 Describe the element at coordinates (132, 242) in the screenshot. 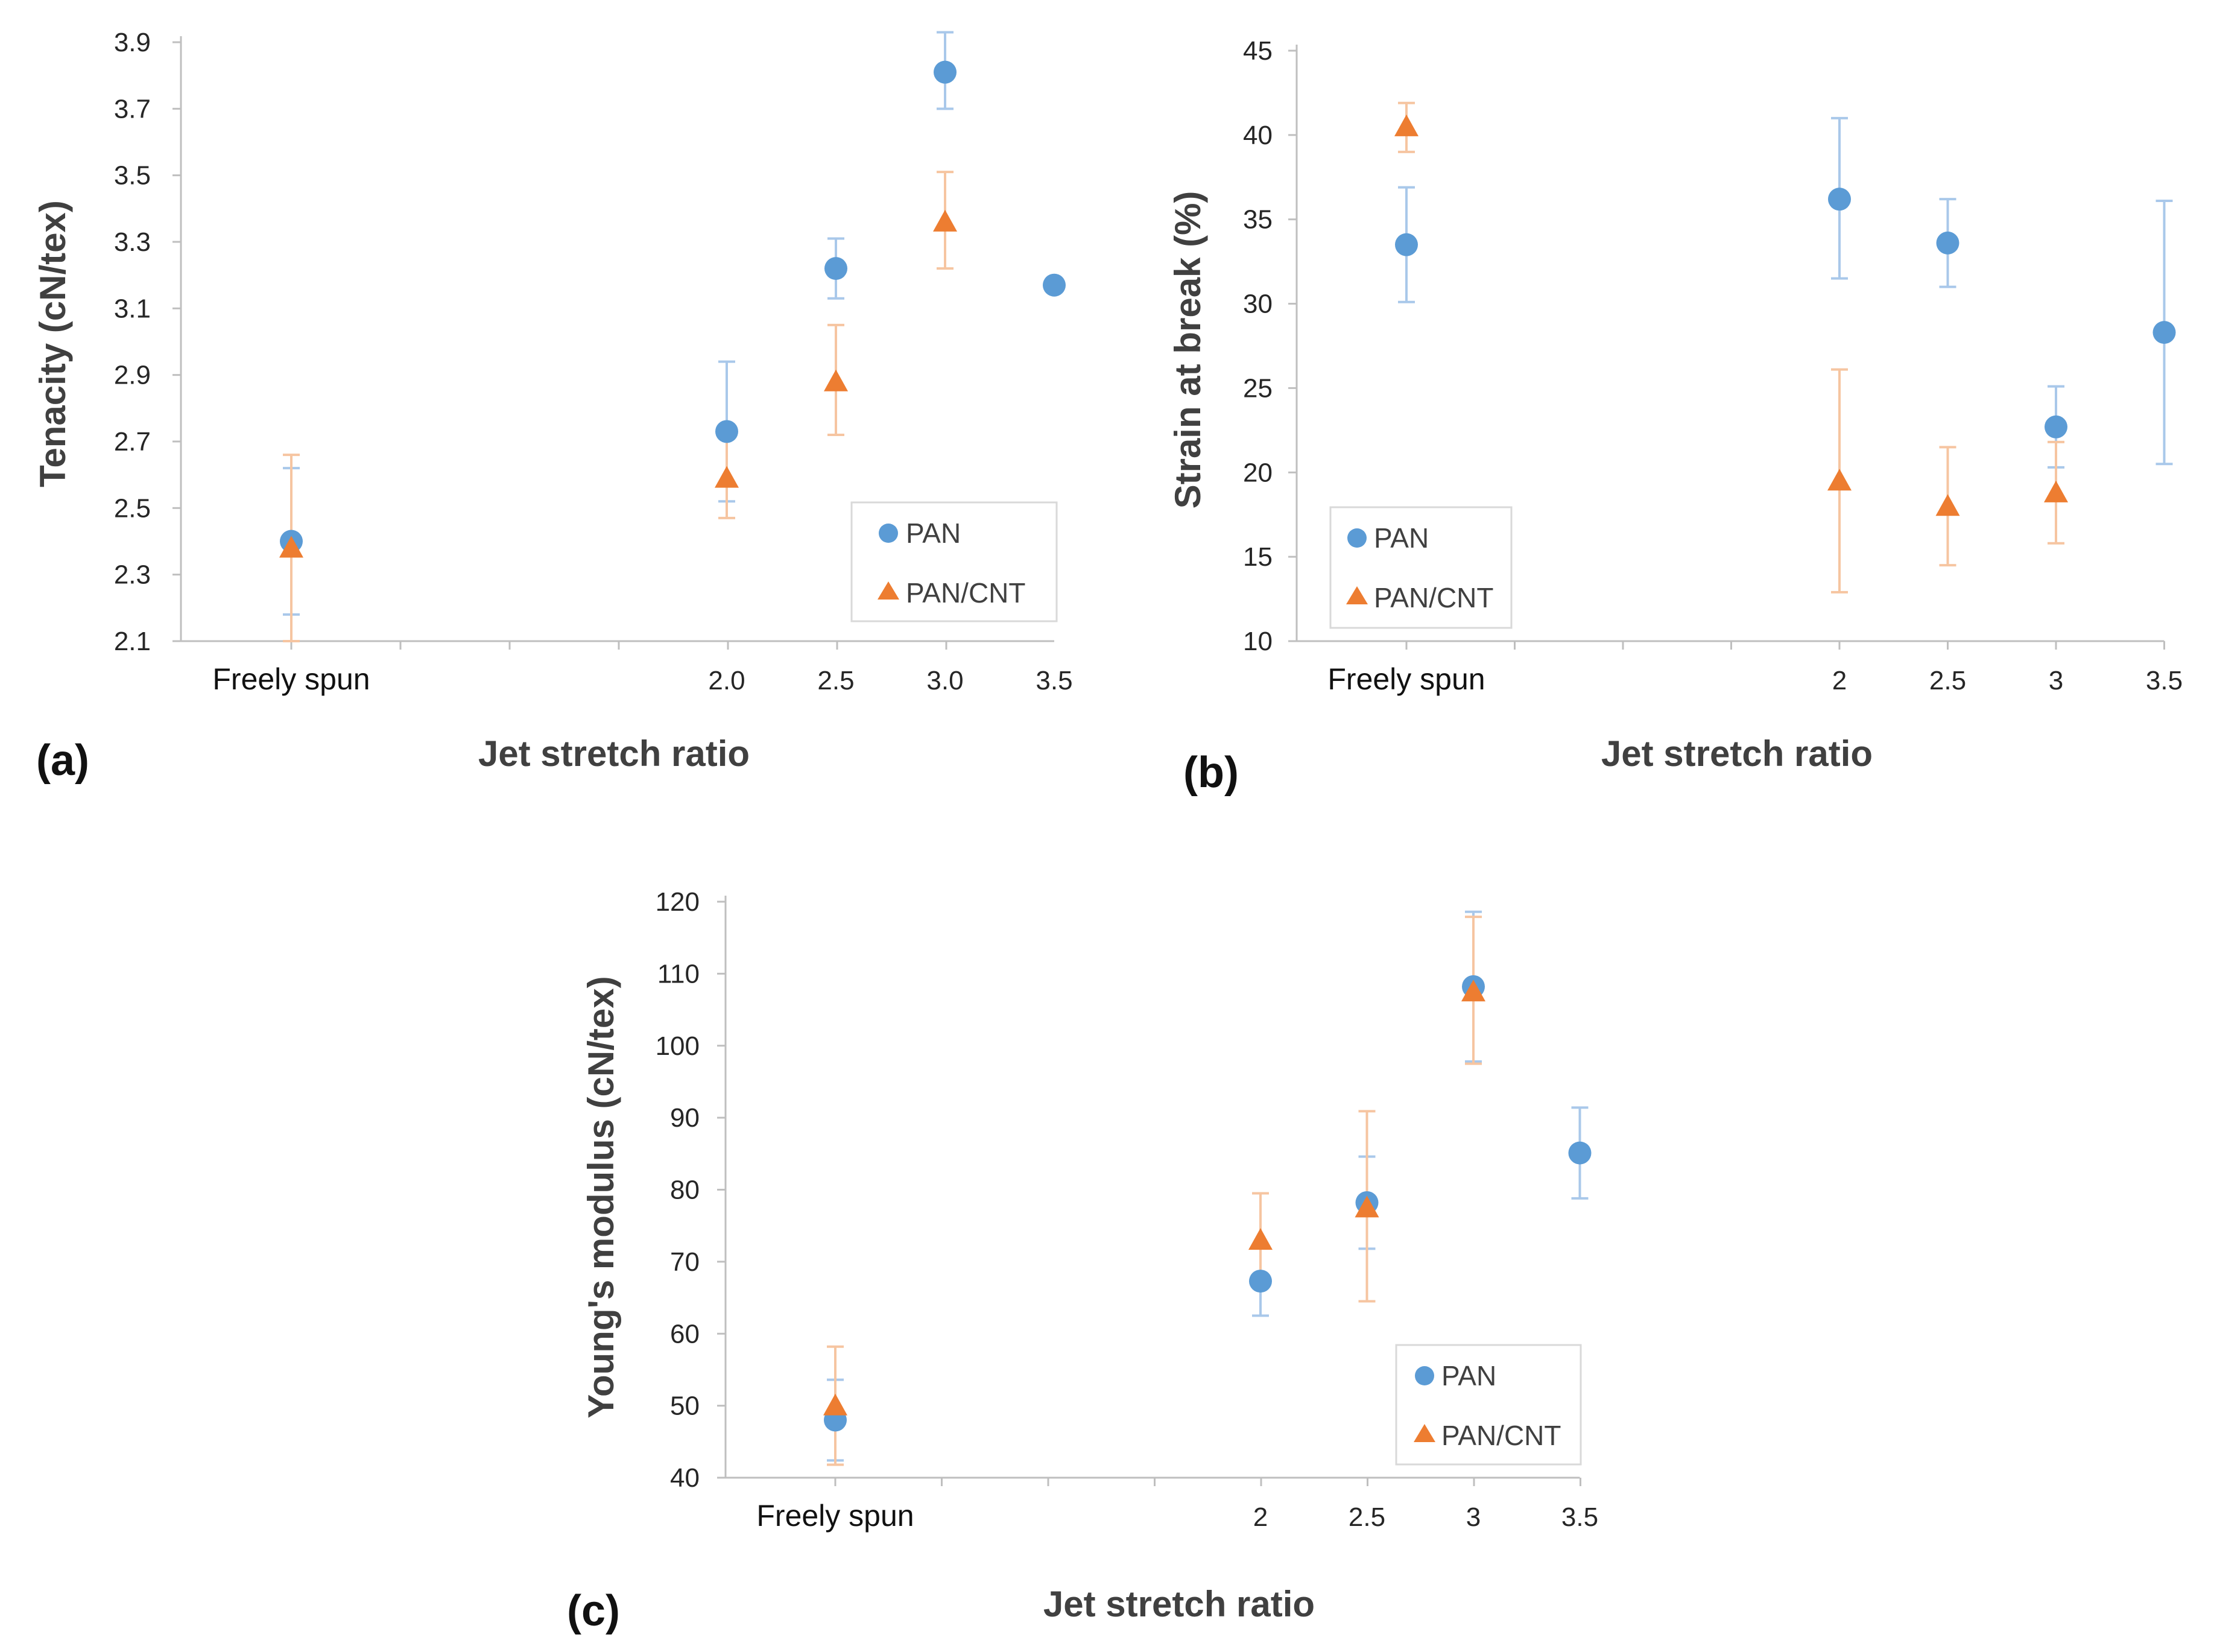

I see `y-tick-label-a: 3.3` at that location.